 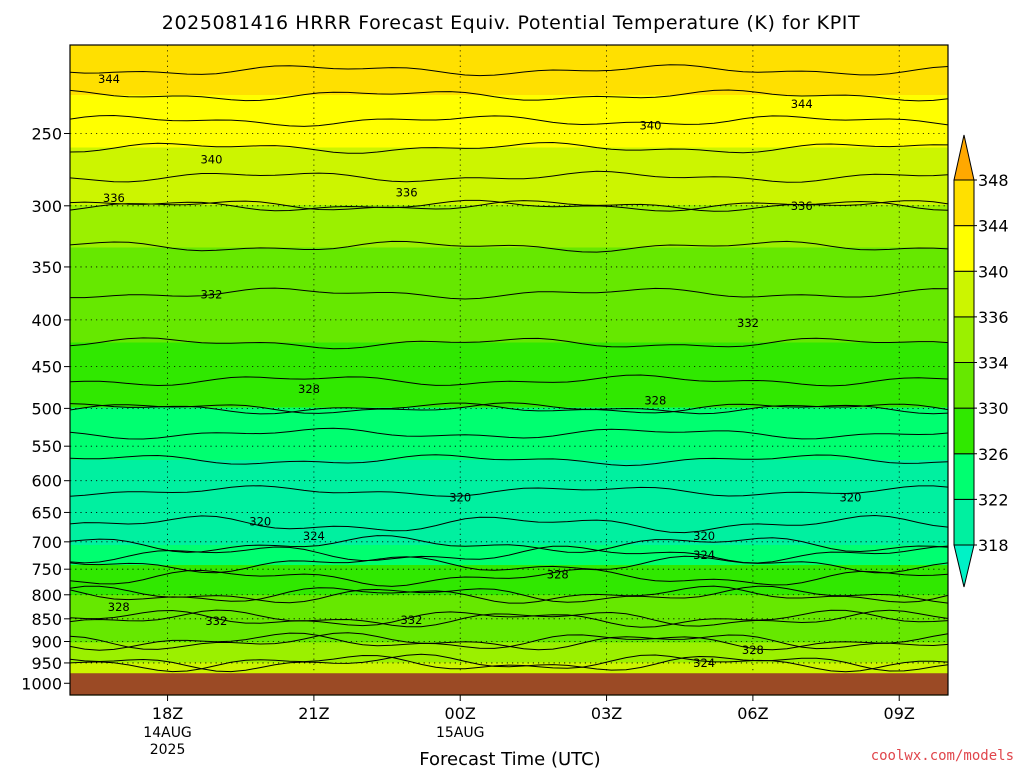 What do you see at coordinates (460, 713) in the screenshot?
I see `x-tick-label: 00Z` at bounding box center [460, 713].